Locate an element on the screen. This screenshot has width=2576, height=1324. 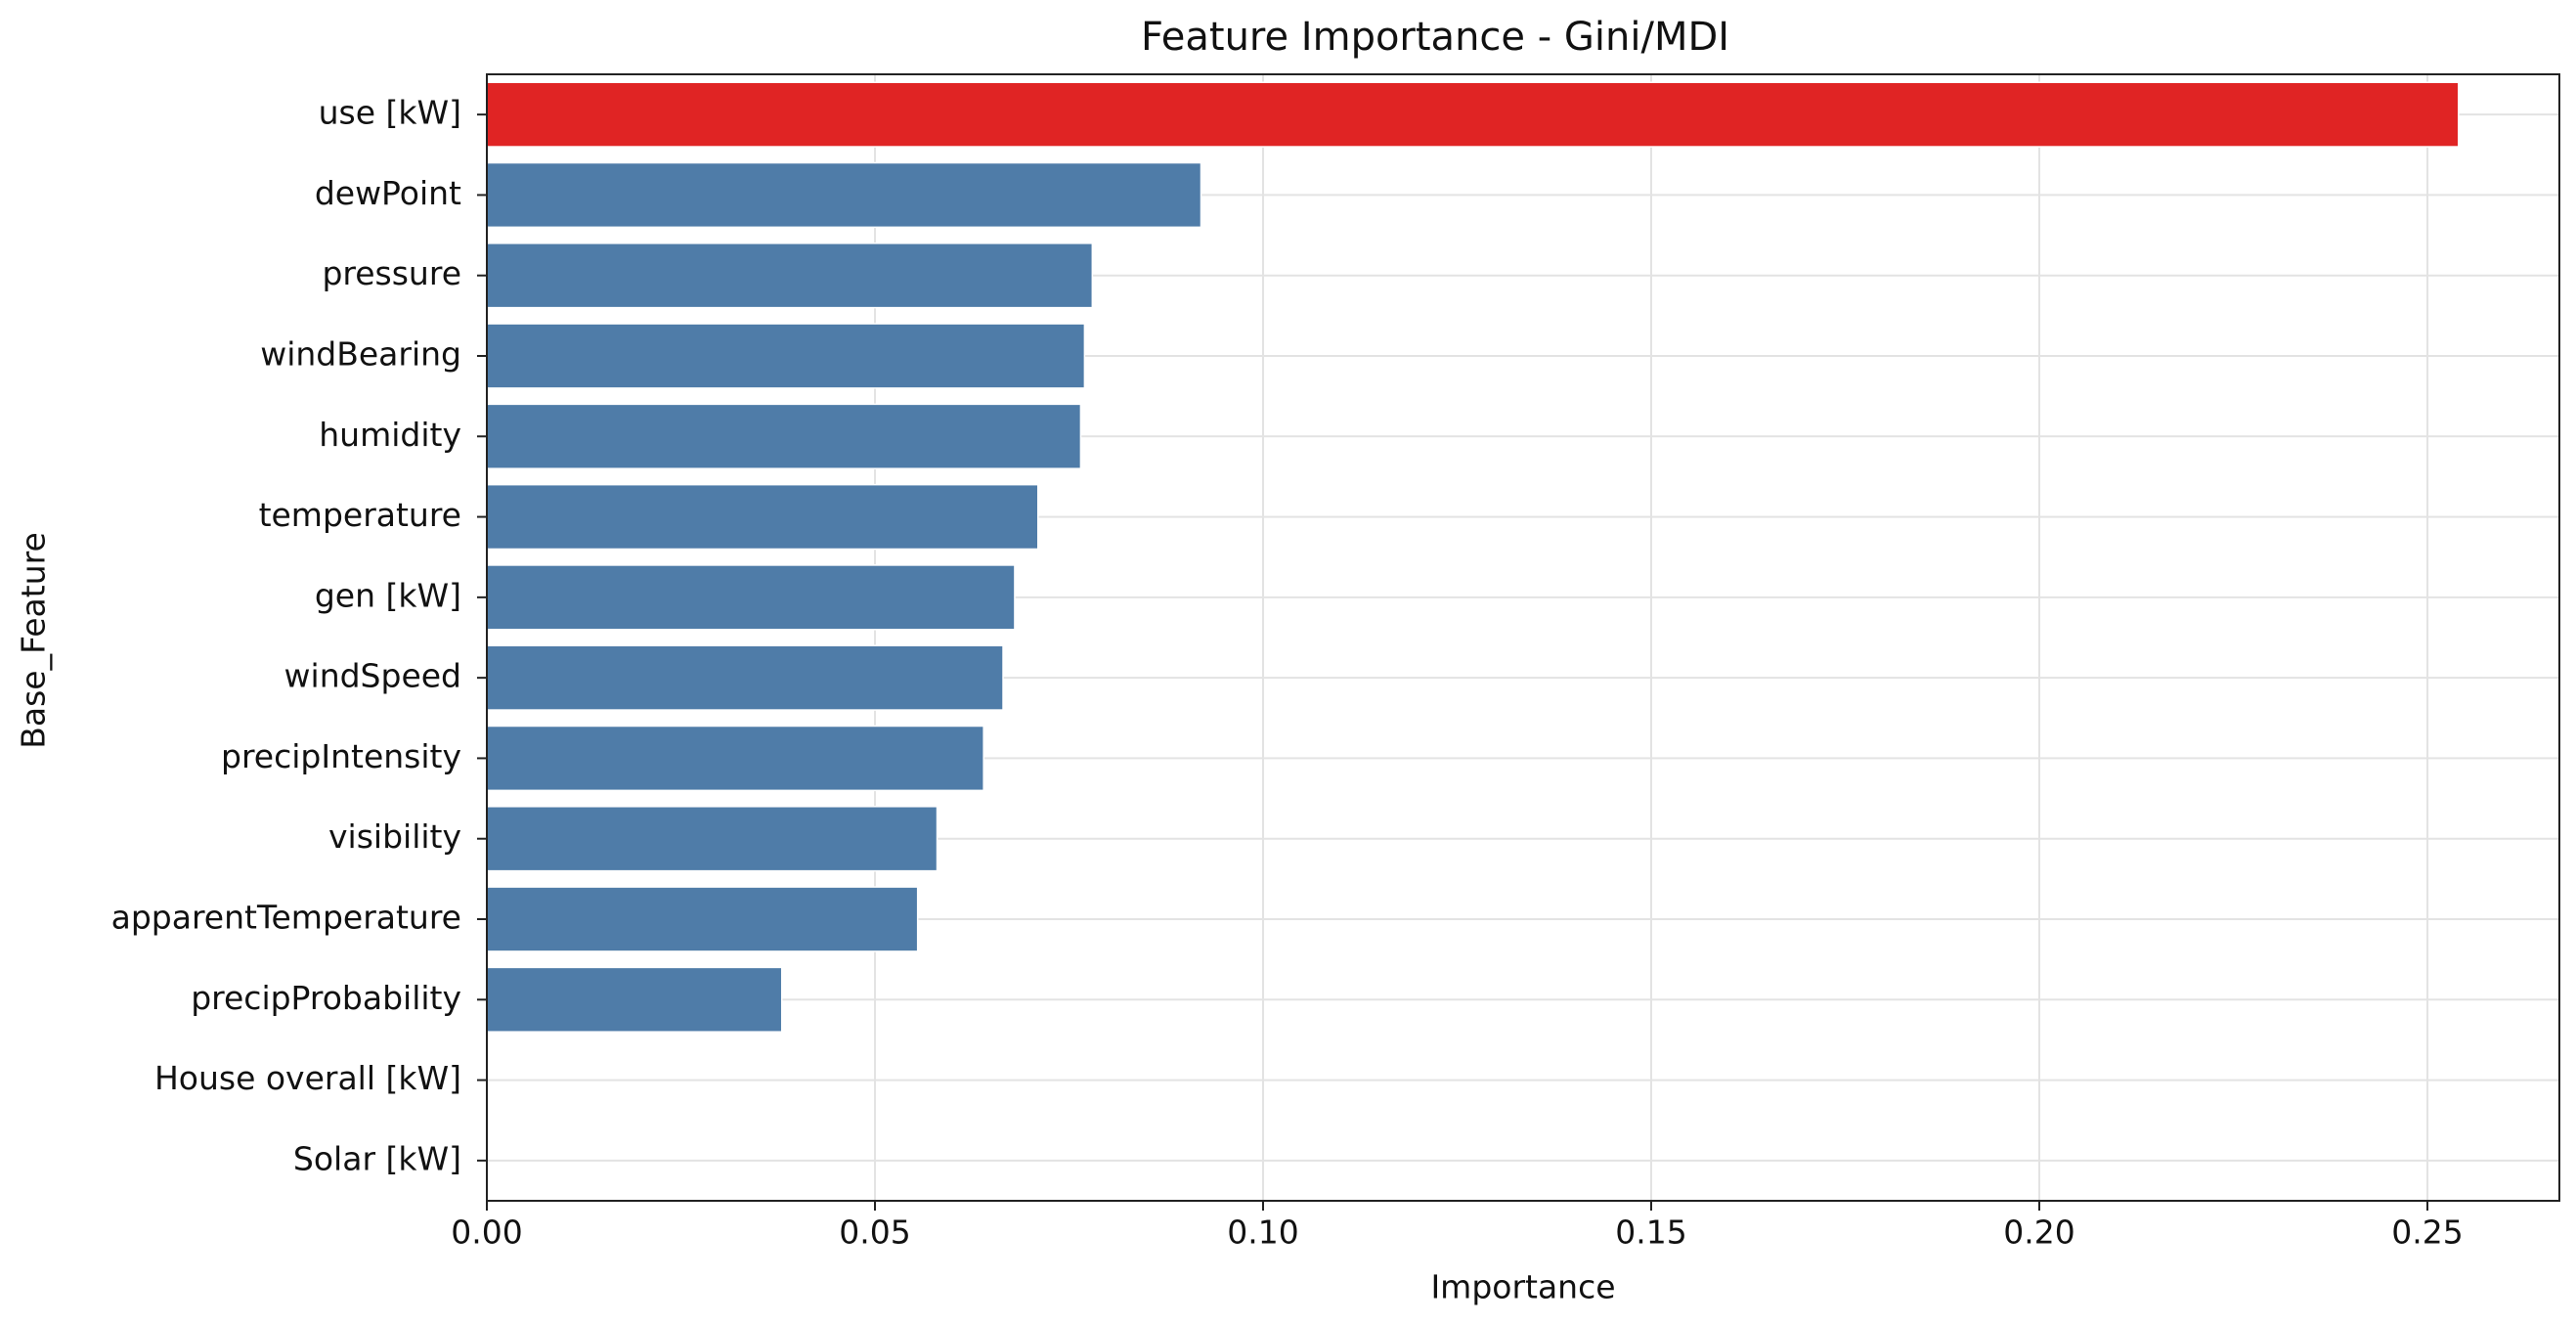
y-tick-label: precipIntensity is located at coordinates (341, 756).